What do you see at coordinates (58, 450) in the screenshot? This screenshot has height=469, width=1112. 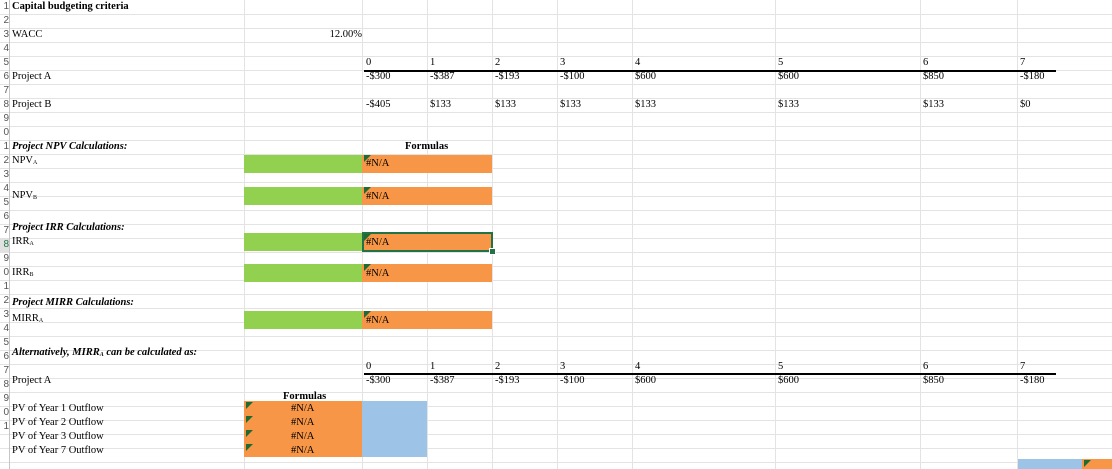 I see `pv-row-label: PV of Year 7 Outflow` at bounding box center [58, 450].